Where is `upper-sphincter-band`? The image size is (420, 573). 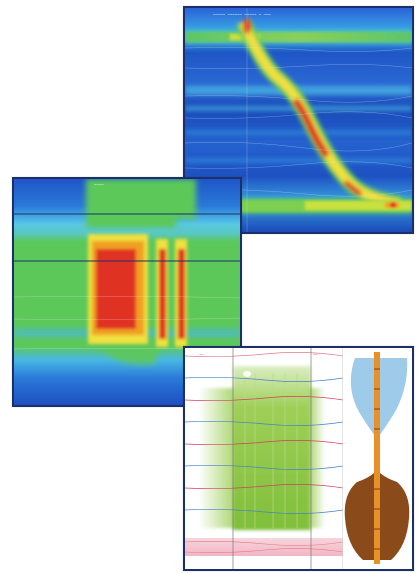
upper-sphincter-band is located at coordinates (298, 37).